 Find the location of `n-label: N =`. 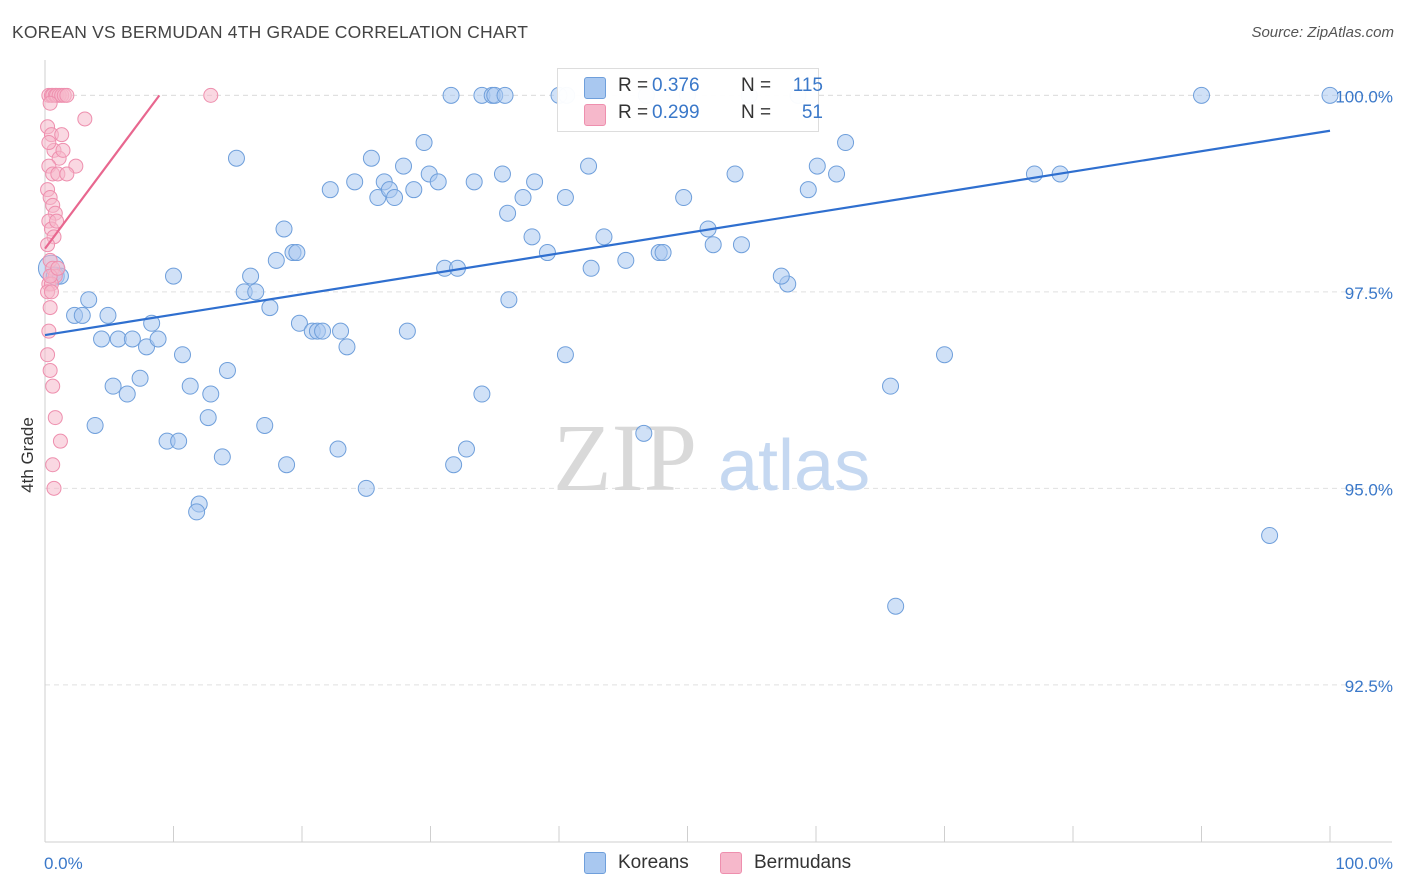

n-label: N = is located at coordinates (756, 112).